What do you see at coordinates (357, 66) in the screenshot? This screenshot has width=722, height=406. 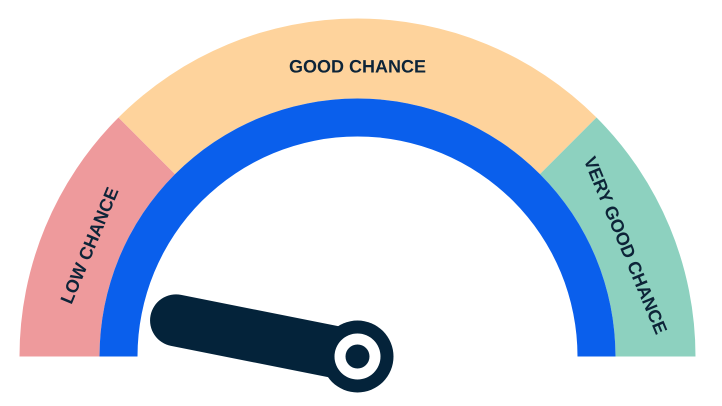 I see `slice-label: GOOD CHANCE` at bounding box center [357, 66].